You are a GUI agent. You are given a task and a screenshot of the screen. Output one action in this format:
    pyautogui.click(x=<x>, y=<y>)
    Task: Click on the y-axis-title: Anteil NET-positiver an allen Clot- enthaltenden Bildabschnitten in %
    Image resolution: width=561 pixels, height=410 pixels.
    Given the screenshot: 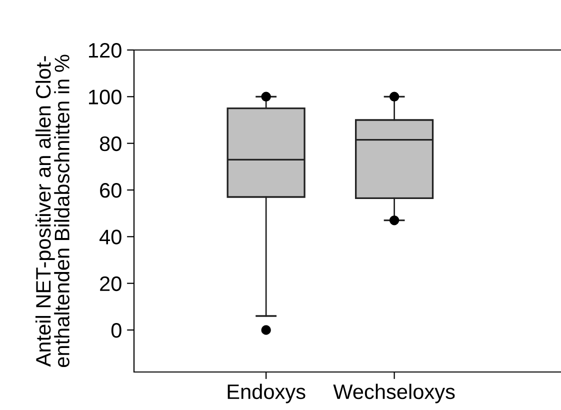 What is the action you would take?
    pyautogui.click(x=52, y=211)
    